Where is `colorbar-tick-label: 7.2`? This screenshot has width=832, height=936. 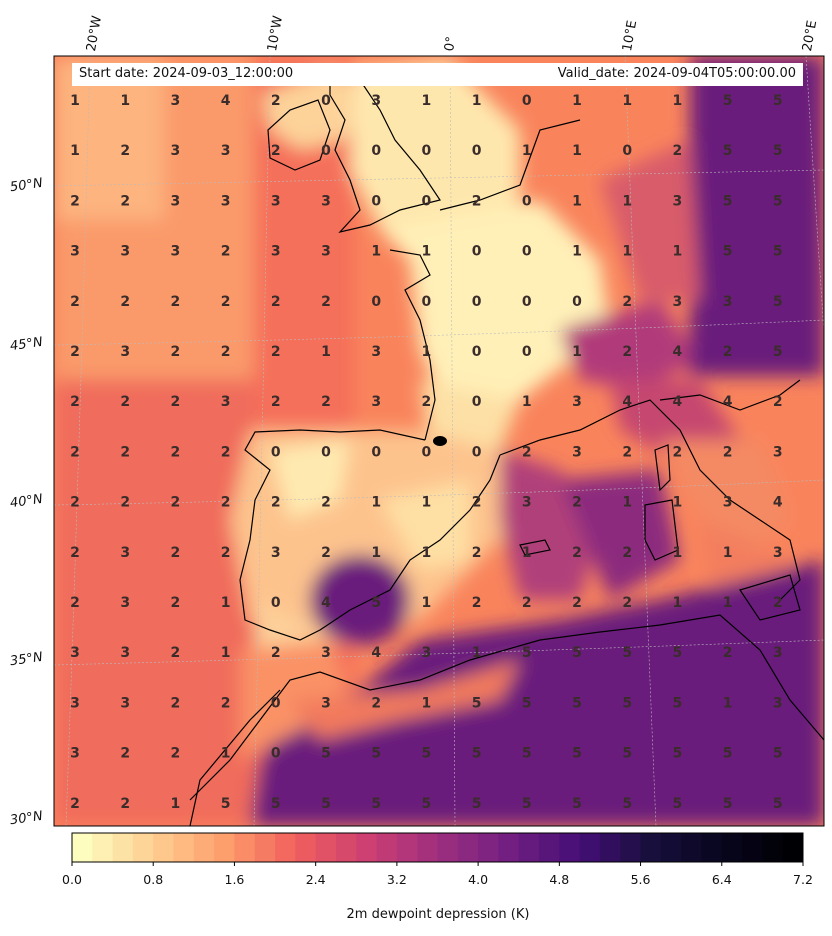
colorbar-tick-label: 7.2 is located at coordinates (803, 879).